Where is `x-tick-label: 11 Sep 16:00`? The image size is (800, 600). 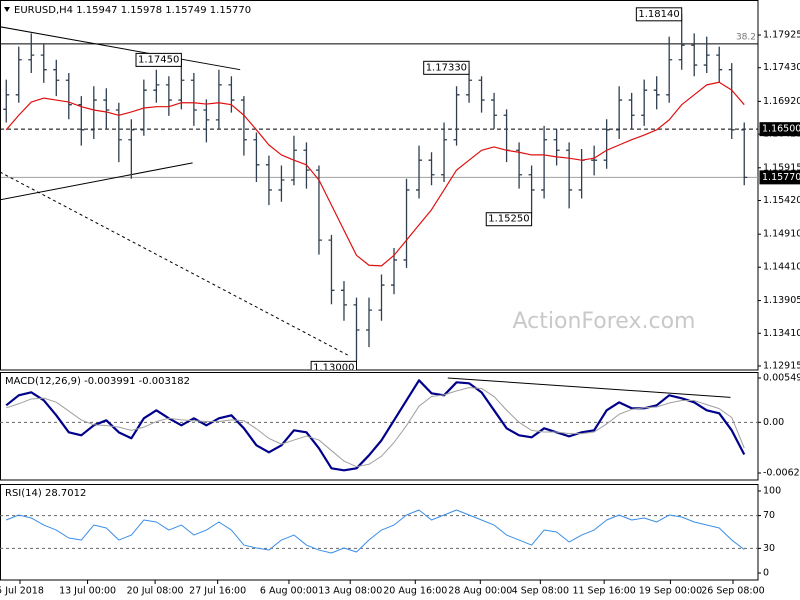
x-tick-label: 11 Sep 16:00 is located at coordinates (603, 591).